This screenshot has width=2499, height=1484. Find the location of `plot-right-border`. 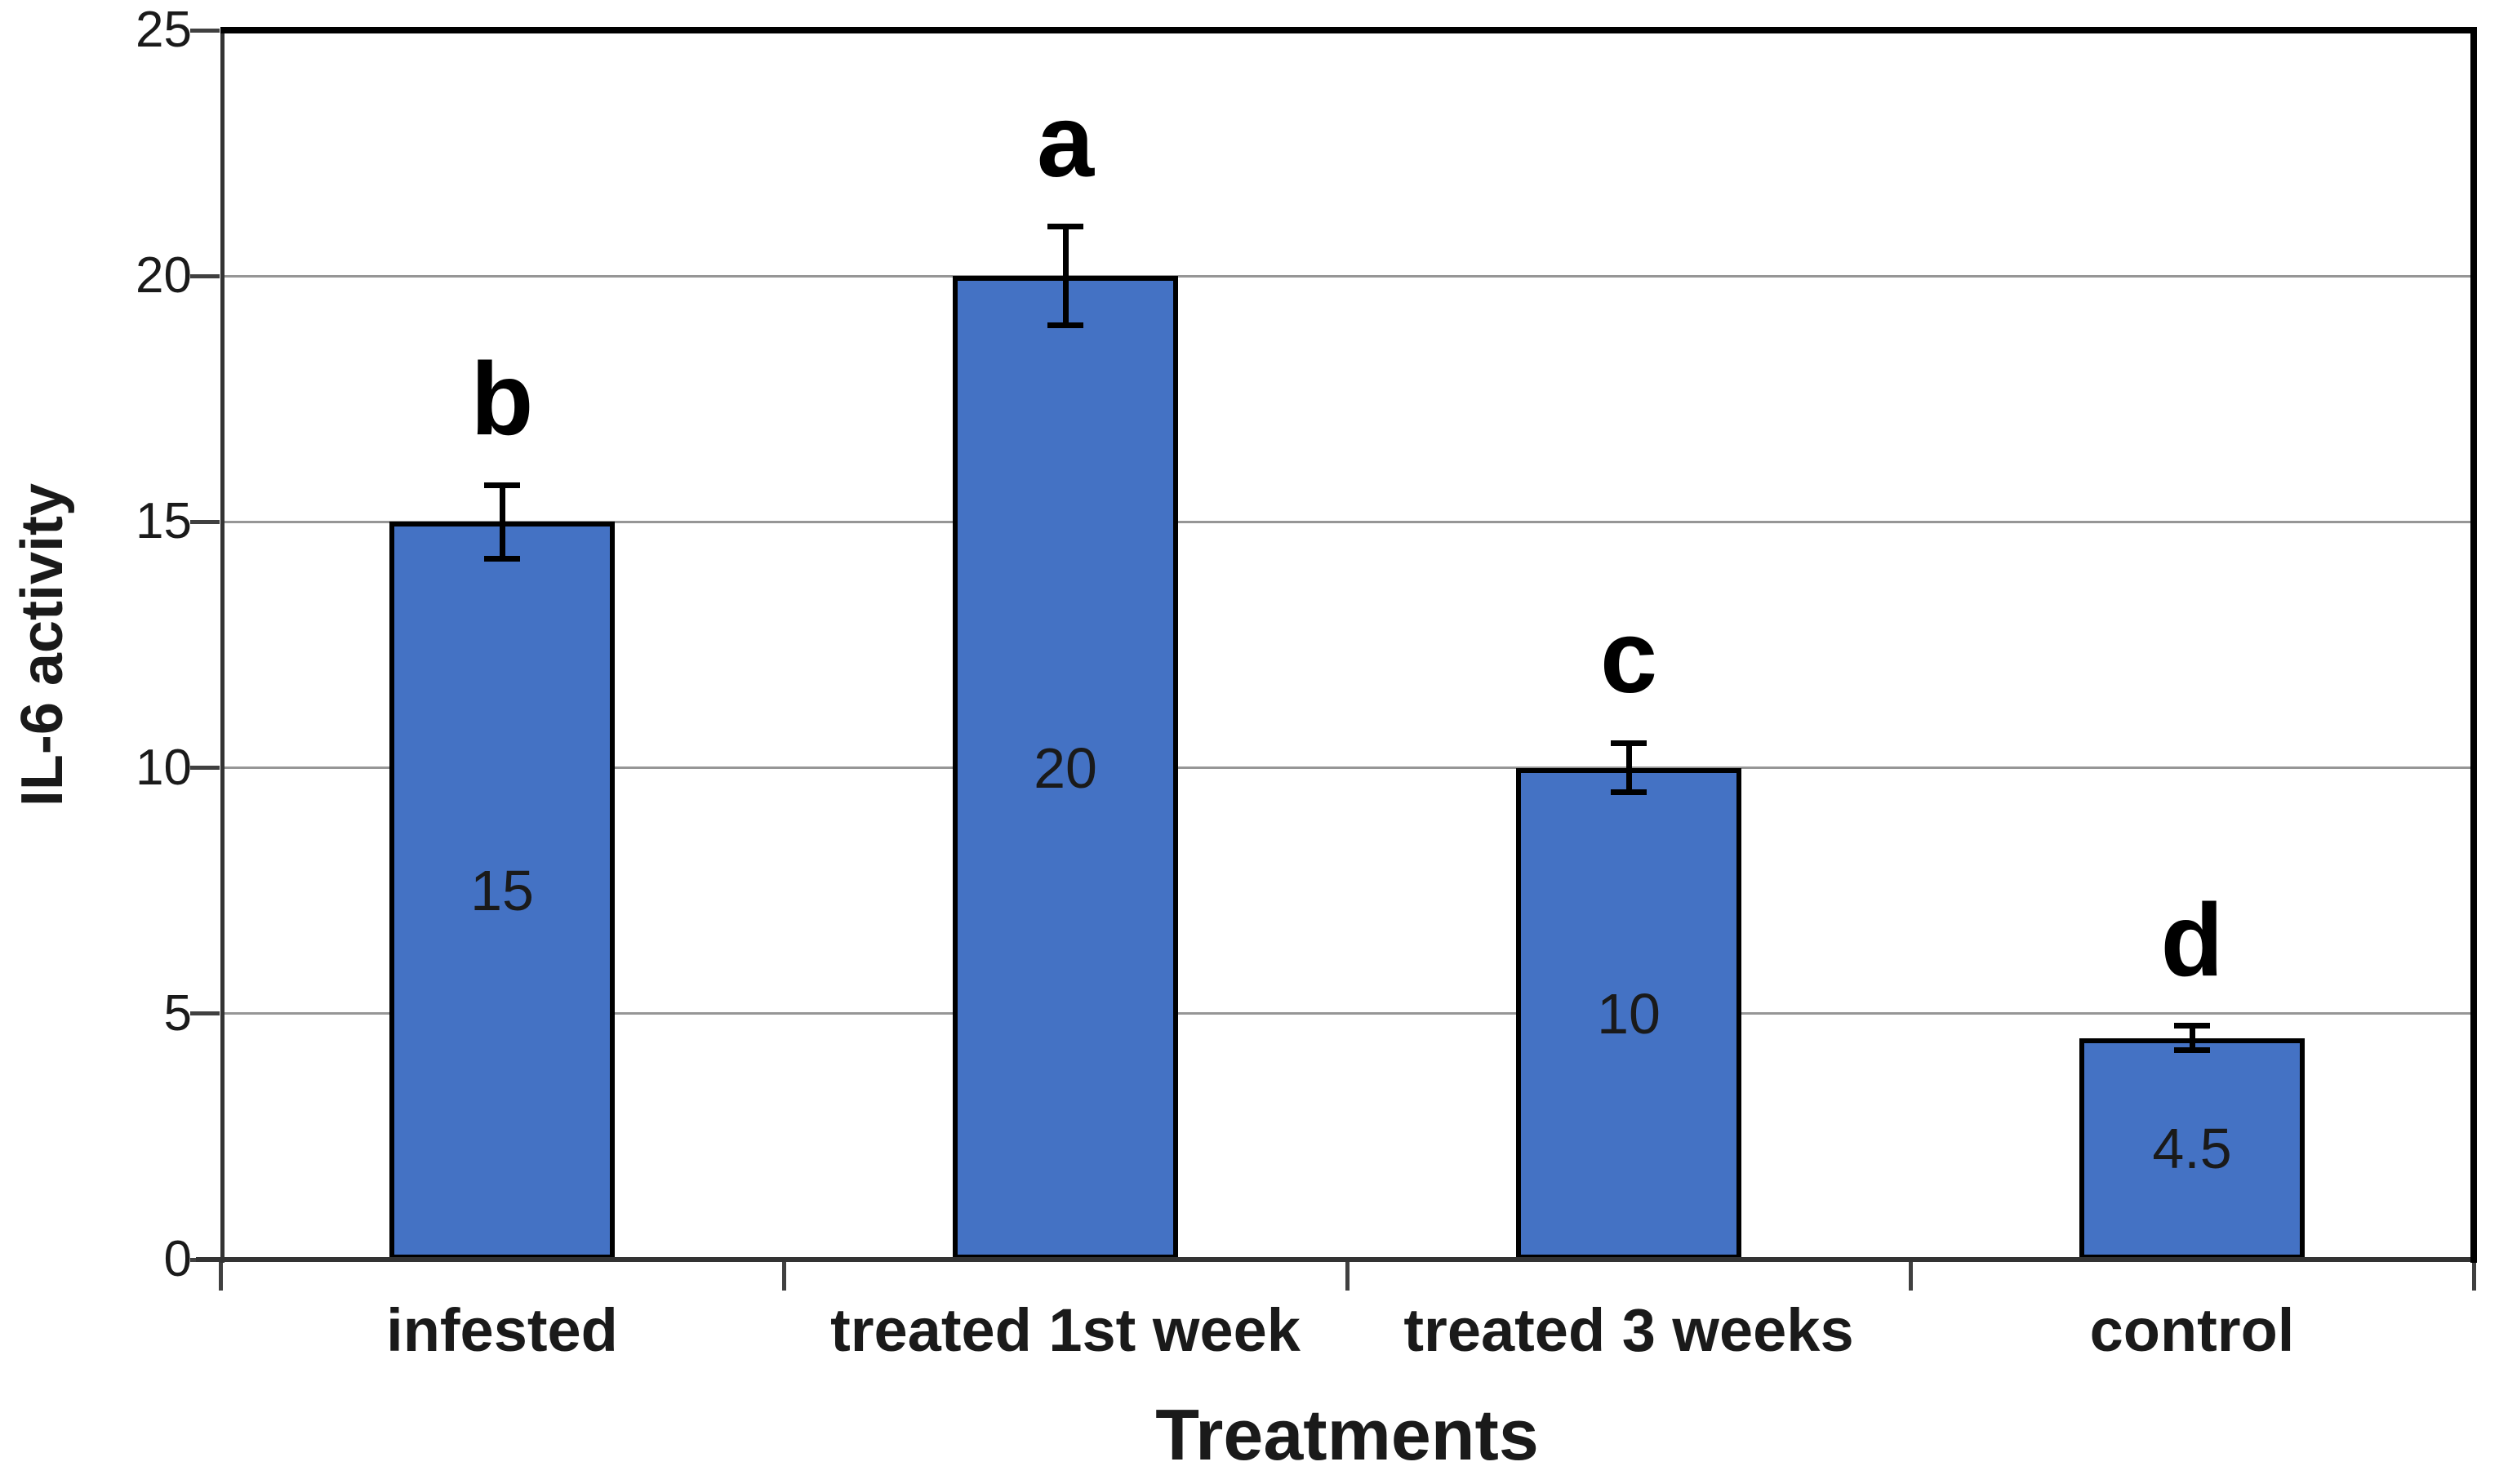

plot-right-border is located at coordinates (2473, 645).